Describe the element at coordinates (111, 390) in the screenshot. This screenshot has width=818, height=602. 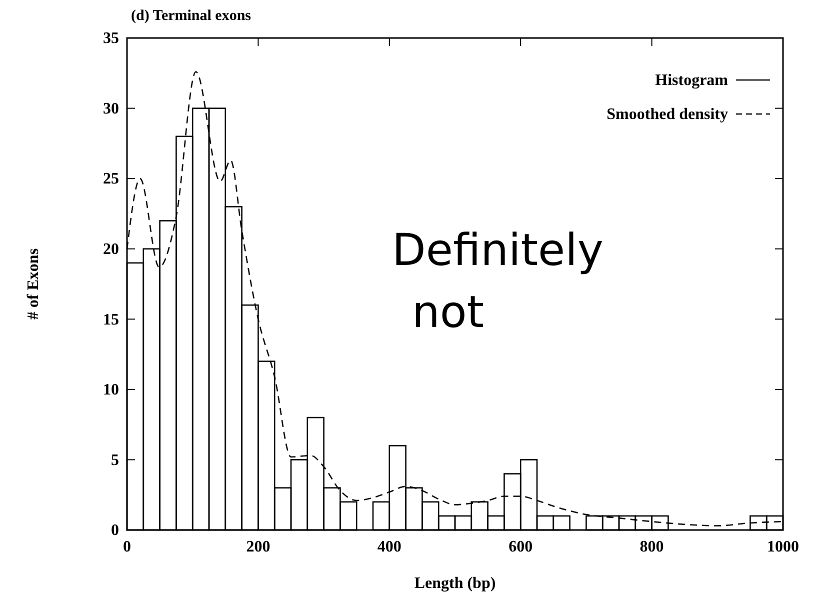
I see `y-tick-label: 10` at that location.